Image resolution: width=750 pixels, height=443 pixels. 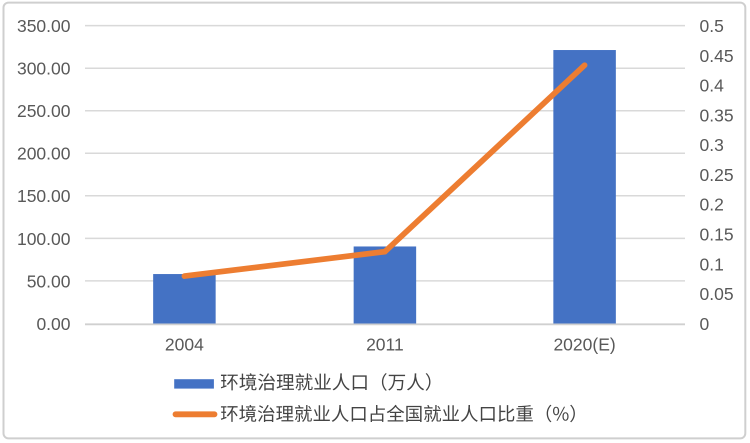 What do you see at coordinates (717, 175) in the screenshot?
I see `svg-text: 0.25` at bounding box center [717, 175].